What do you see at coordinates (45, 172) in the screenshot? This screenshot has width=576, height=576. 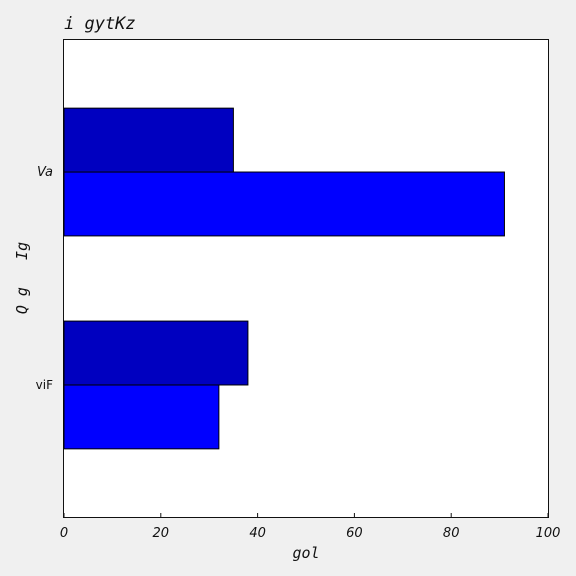 I see `y-tick-label-Va: Va` at bounding box center [45, 172].